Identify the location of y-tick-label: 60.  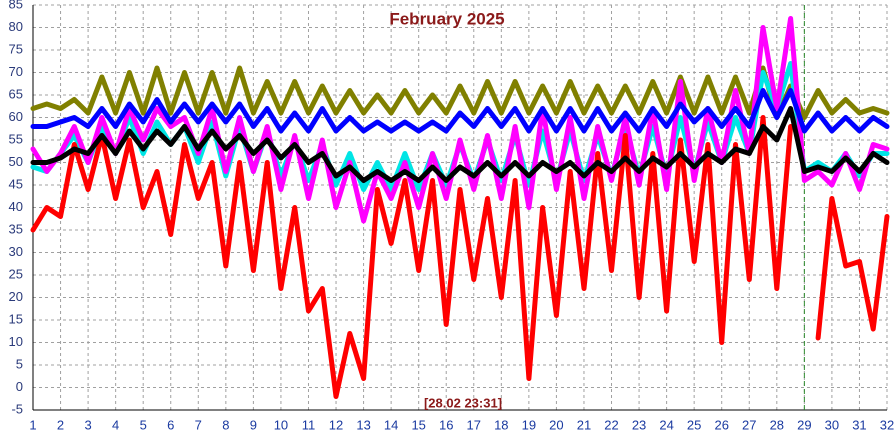
(16, 116).